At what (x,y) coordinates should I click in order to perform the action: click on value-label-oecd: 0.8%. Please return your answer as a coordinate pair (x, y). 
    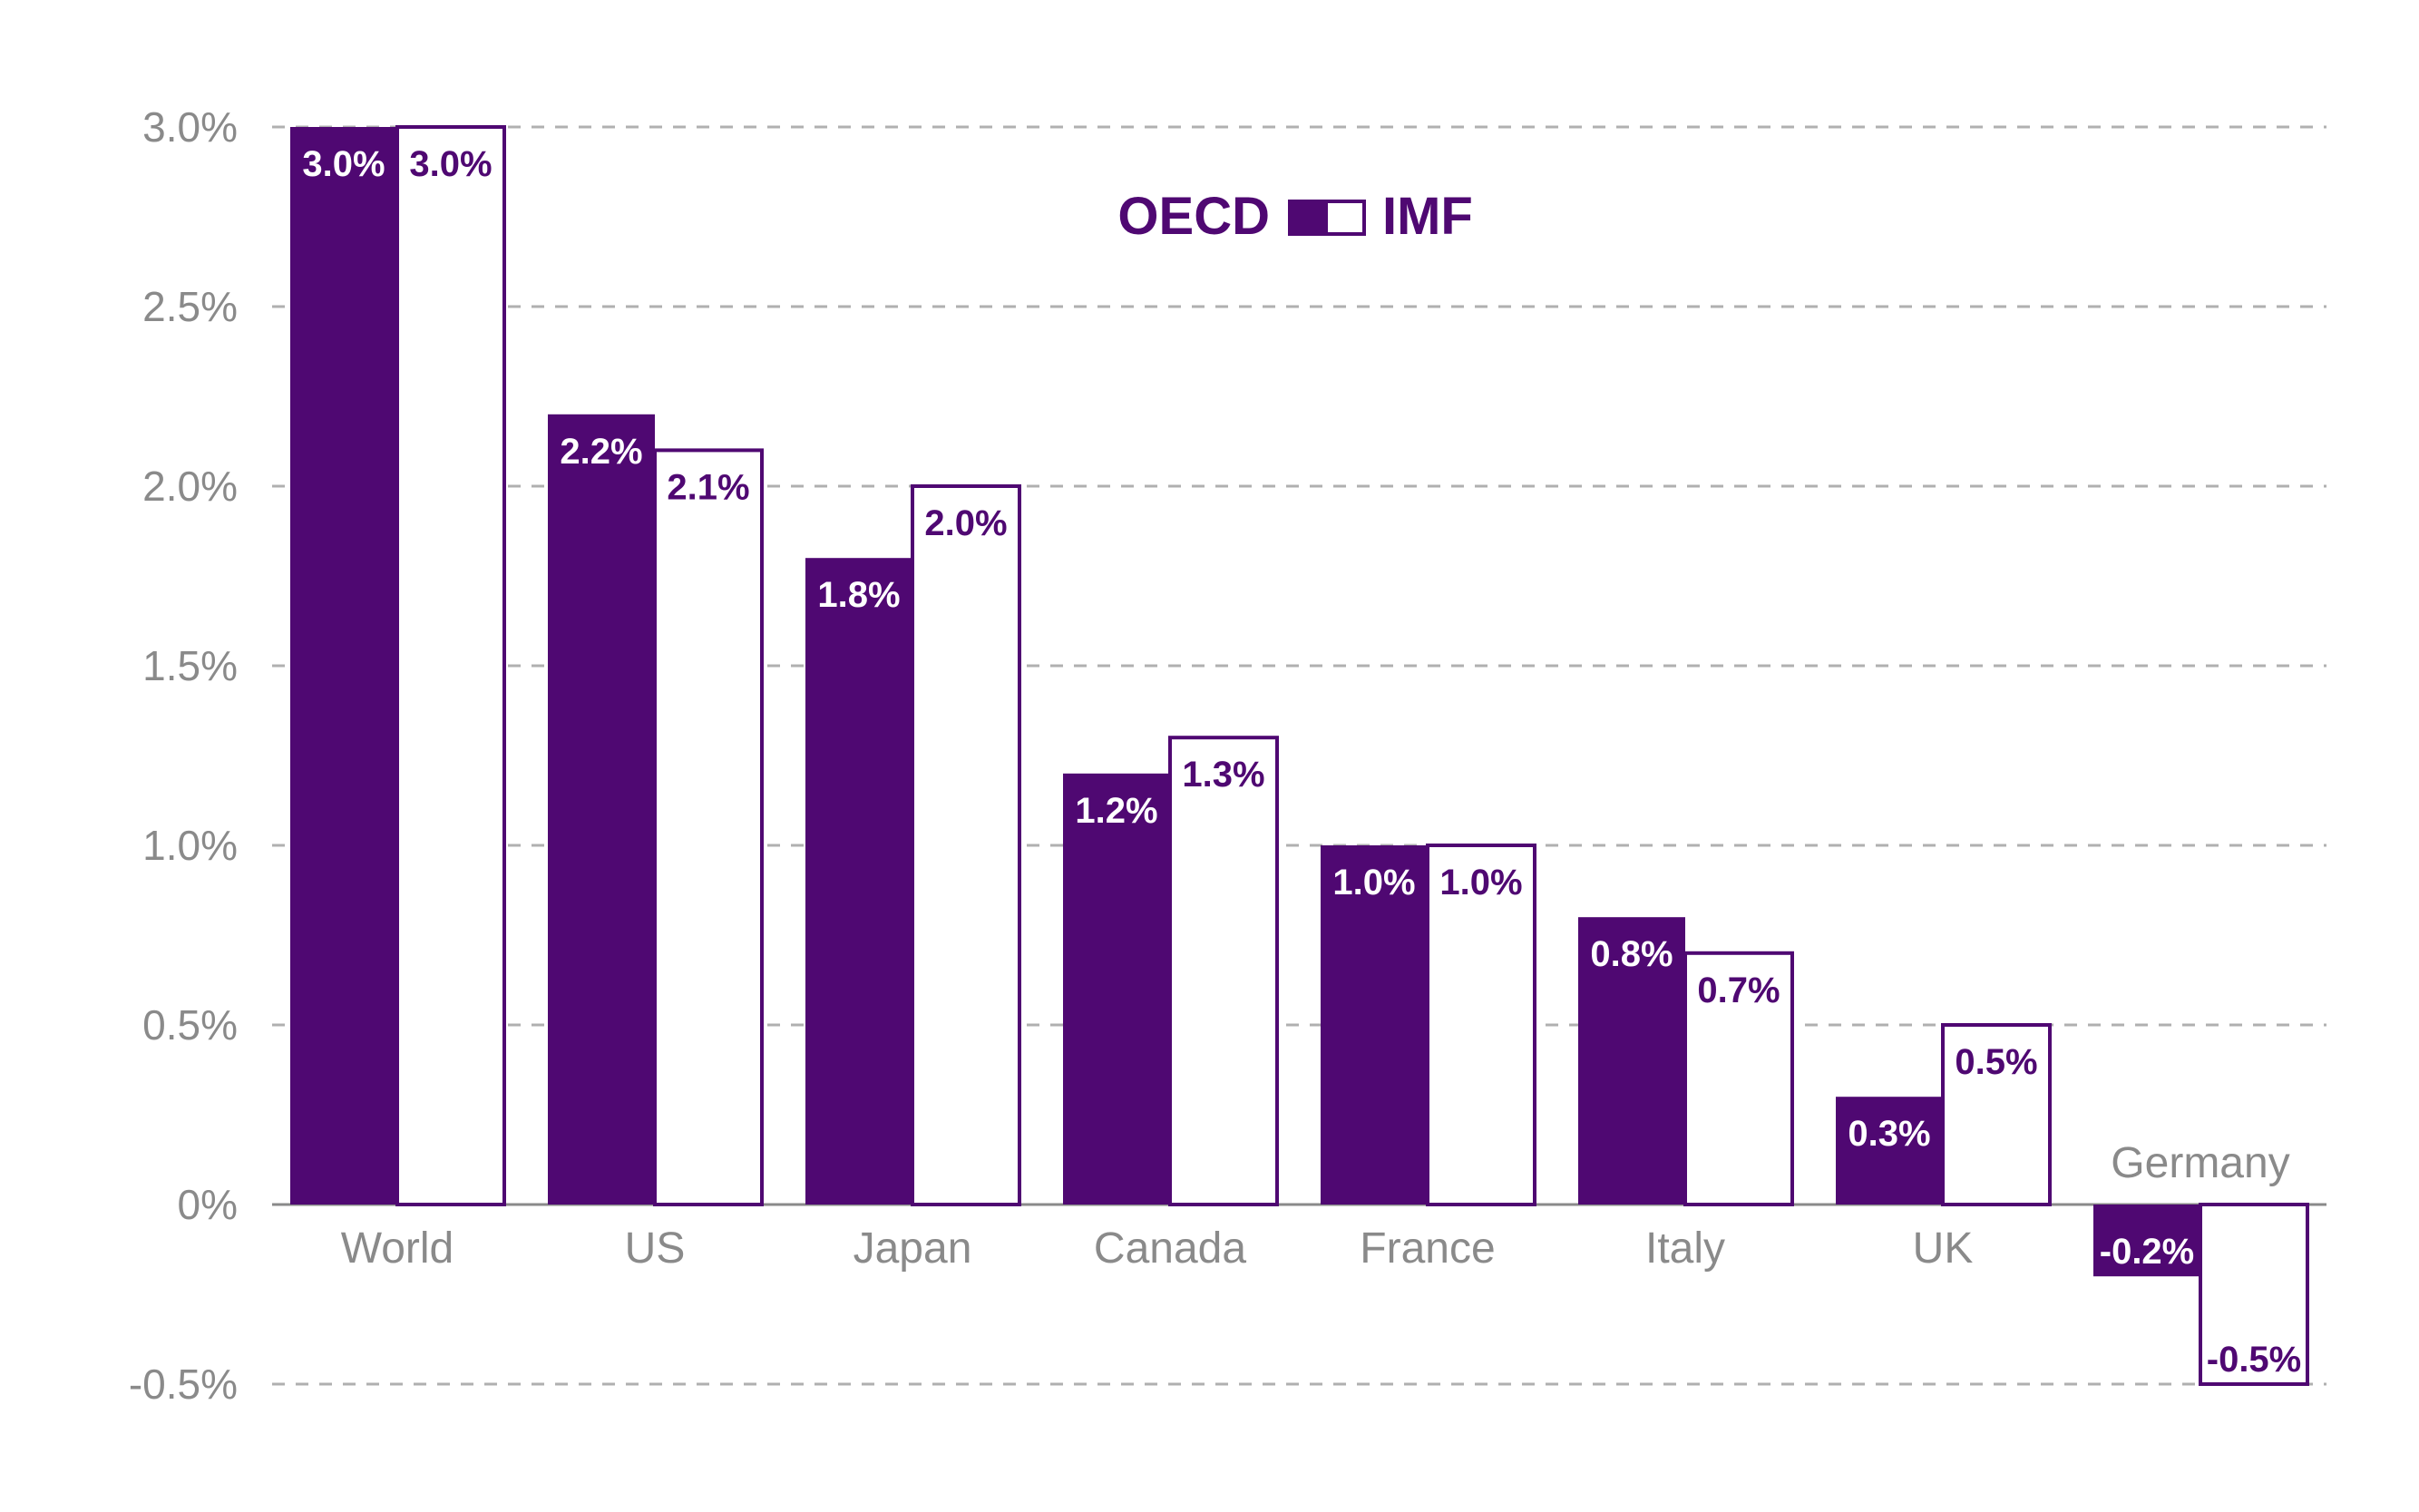
    Looking at the image, I should click on (1632, 954).